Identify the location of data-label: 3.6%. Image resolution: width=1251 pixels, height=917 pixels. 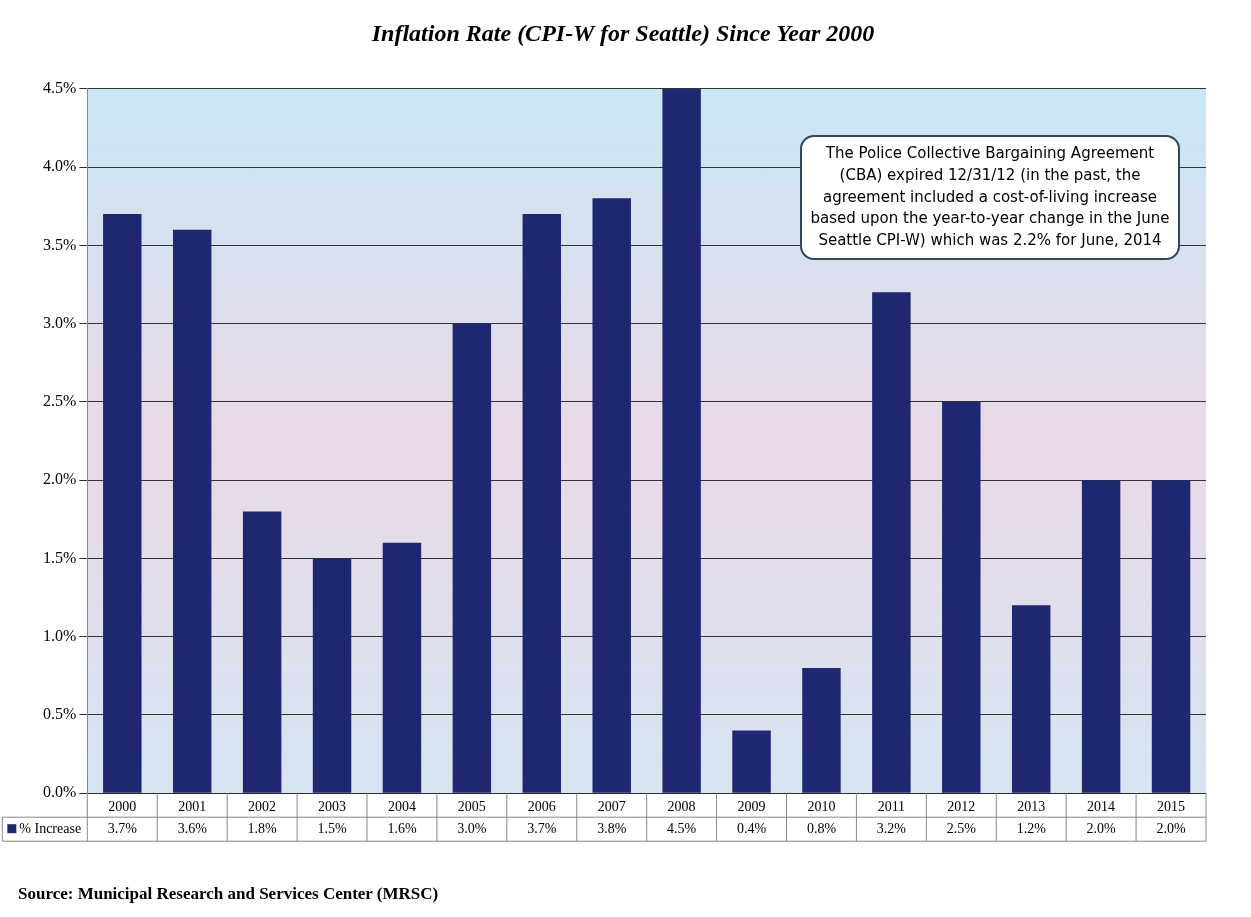
(192, 828).